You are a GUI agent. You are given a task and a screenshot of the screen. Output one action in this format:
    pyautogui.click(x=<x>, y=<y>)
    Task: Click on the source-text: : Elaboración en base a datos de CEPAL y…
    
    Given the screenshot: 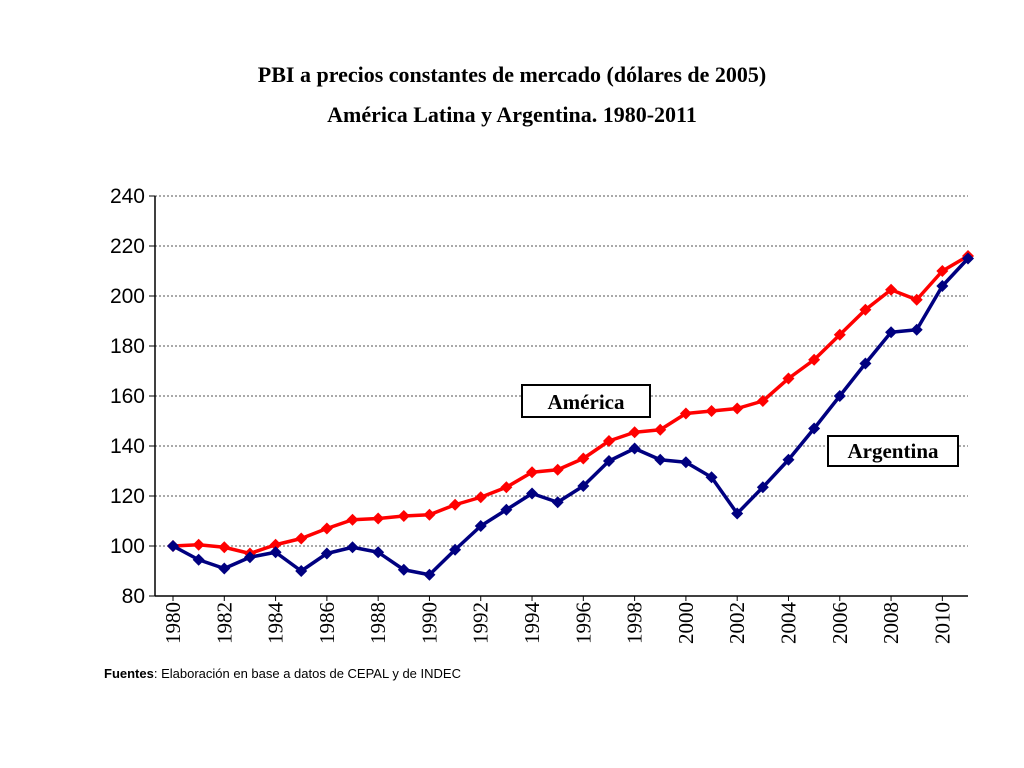 What is the action you would take?
    pyautogui.click(x=307, y=673)
    